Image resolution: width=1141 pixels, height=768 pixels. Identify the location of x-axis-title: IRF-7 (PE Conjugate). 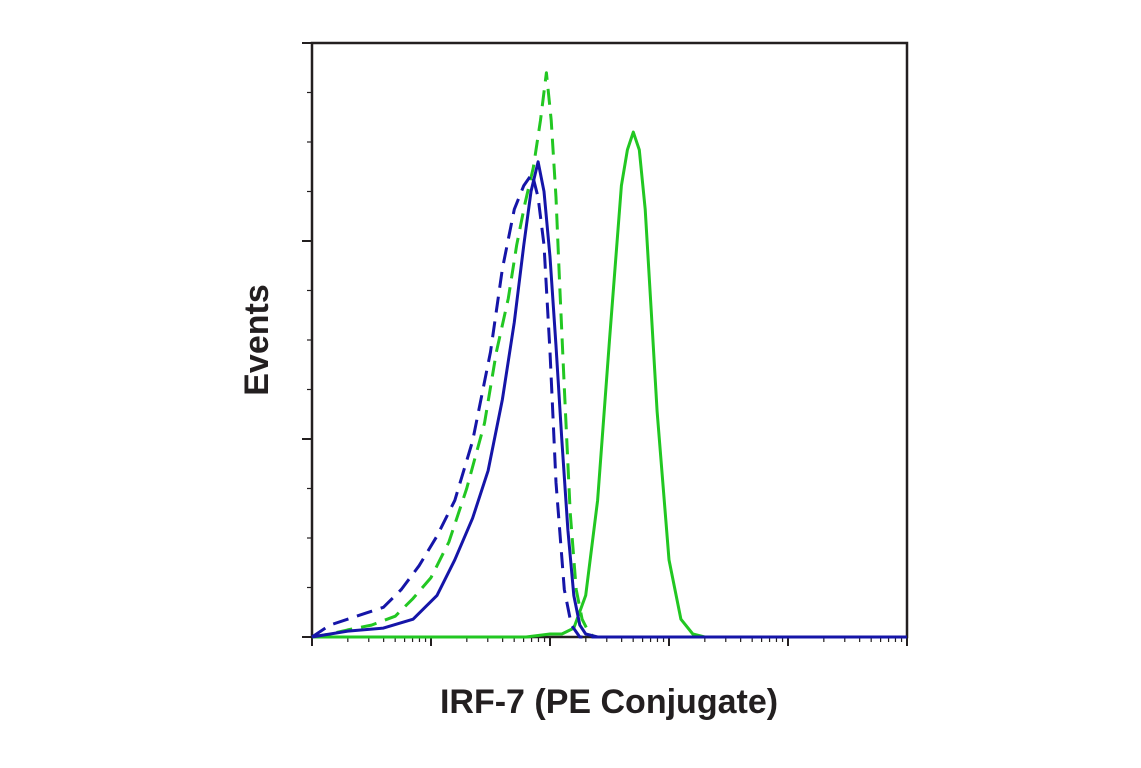
(609, 702).